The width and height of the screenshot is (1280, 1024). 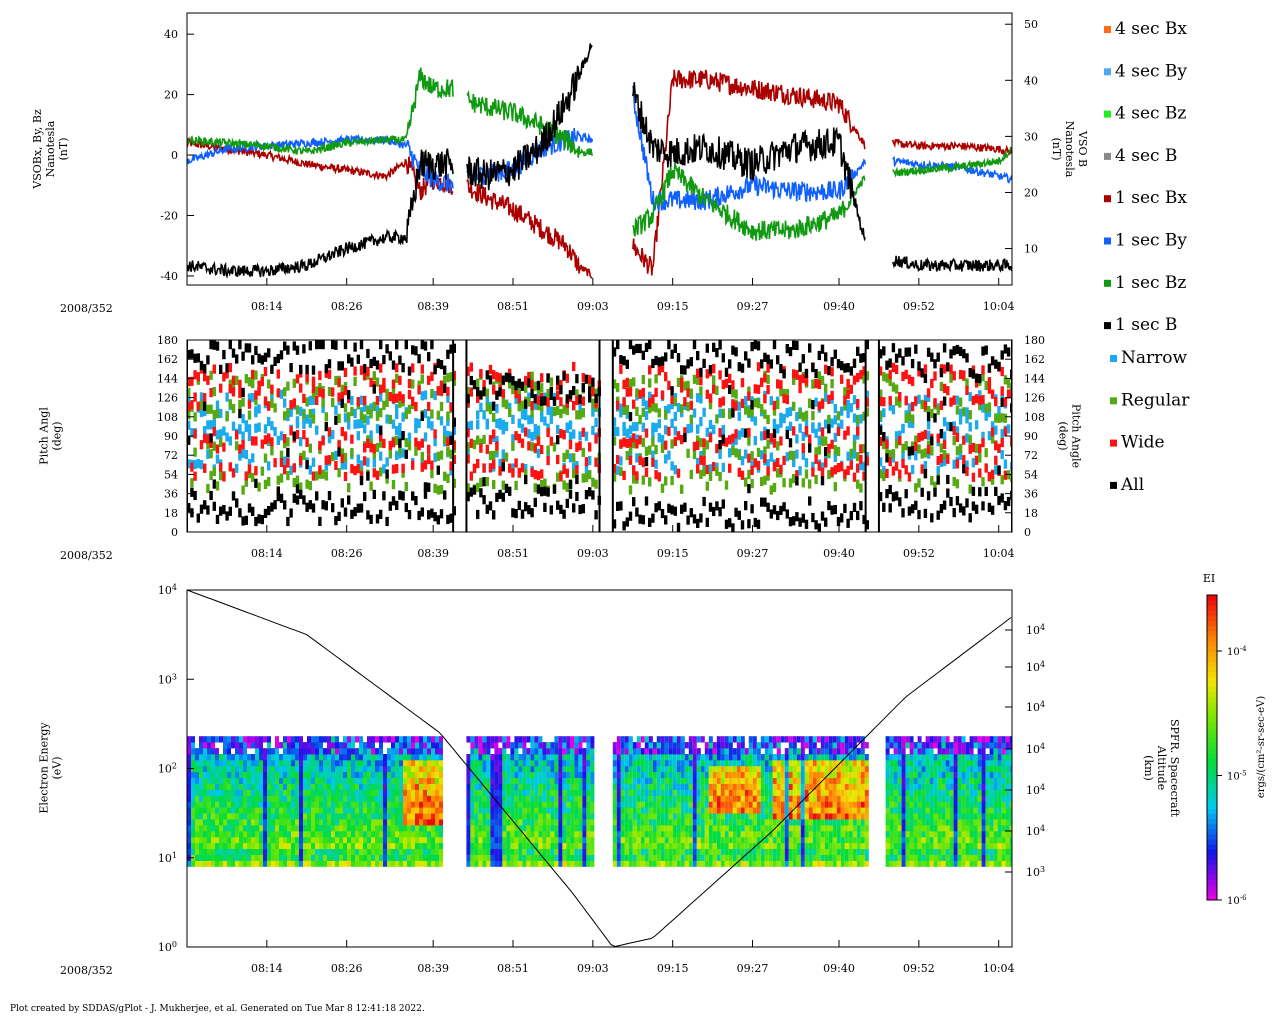 I want to click on pitch-ytick-right-label: 162, so click(x=1034, y=359).